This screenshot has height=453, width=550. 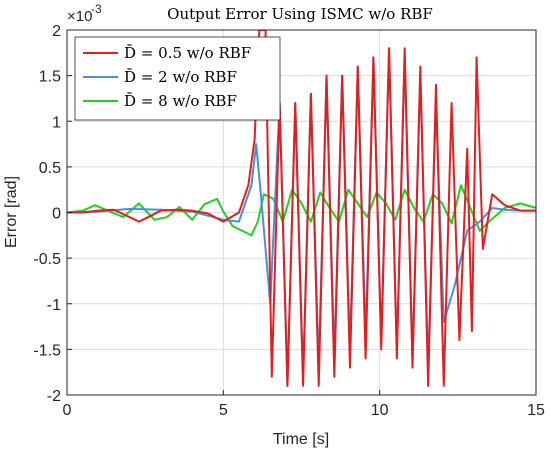 I want to click on legend-box, so click(x=177, y=78).